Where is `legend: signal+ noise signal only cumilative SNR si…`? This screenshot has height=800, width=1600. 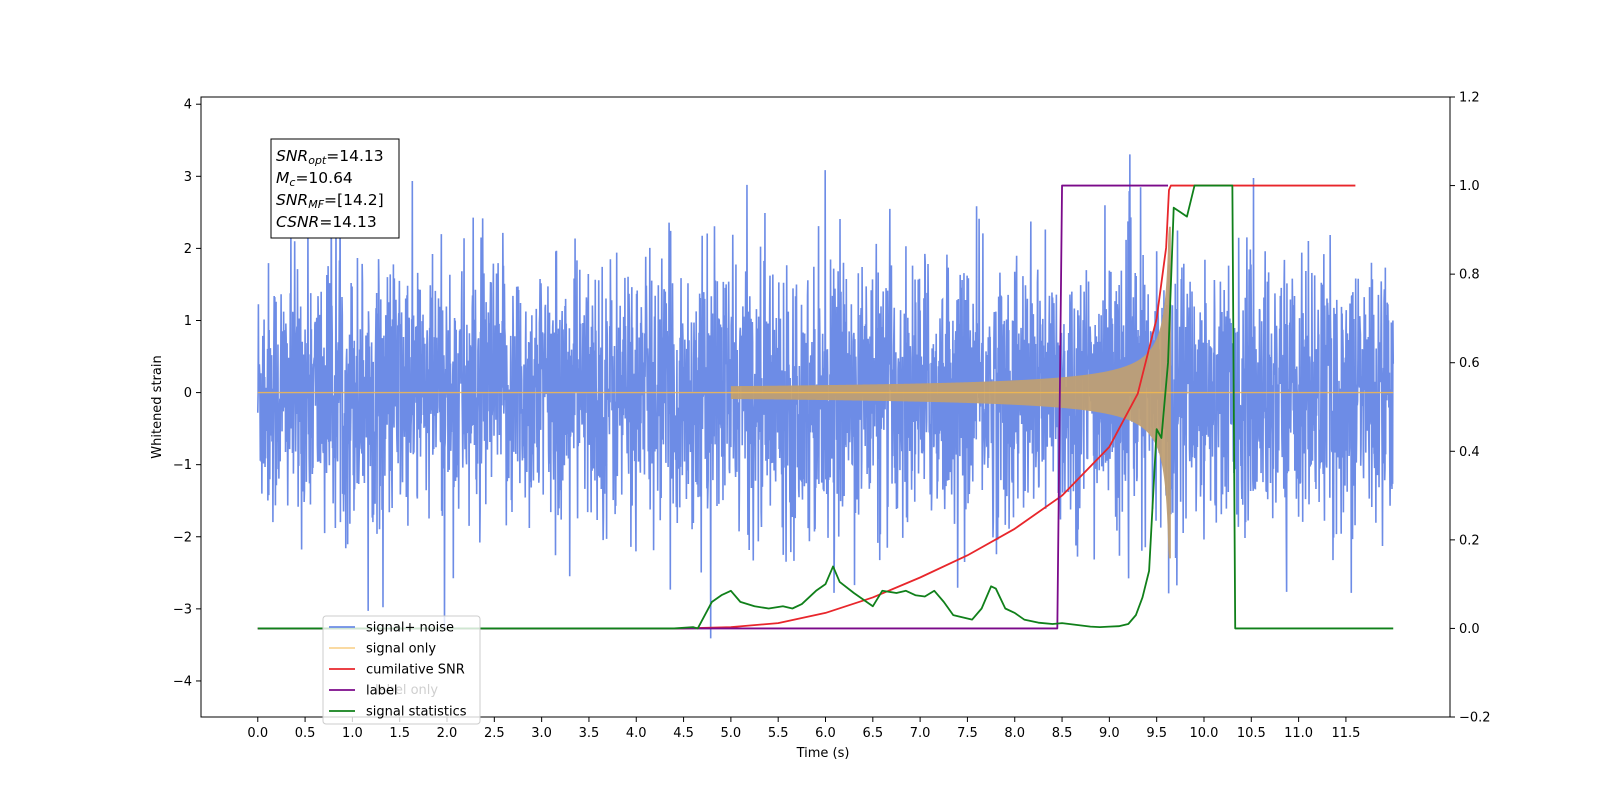 legend: signal+ noise signal only cumilative SNR si… is located at coordinates (401, 670).